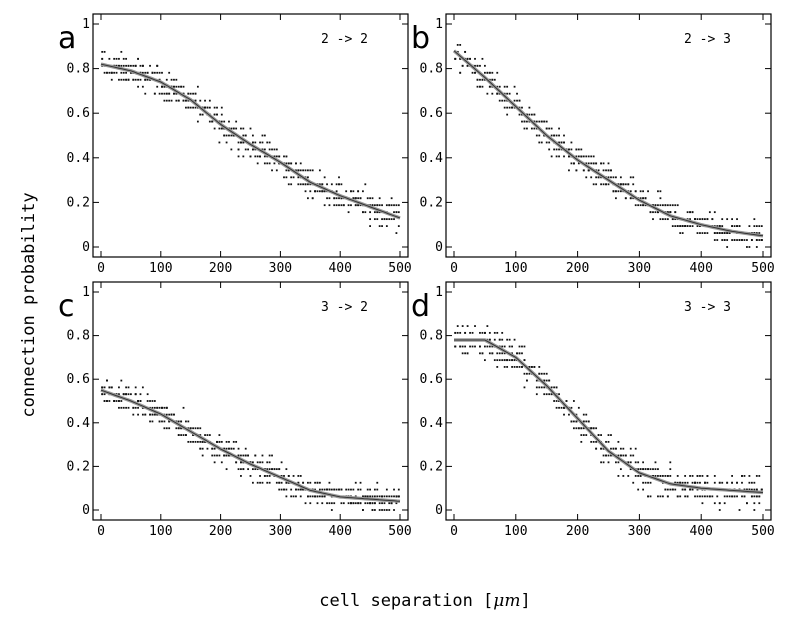  Describe the element at coordinates (577, 268) in the screenshot. I see `x-tick-label: 200` at that location.